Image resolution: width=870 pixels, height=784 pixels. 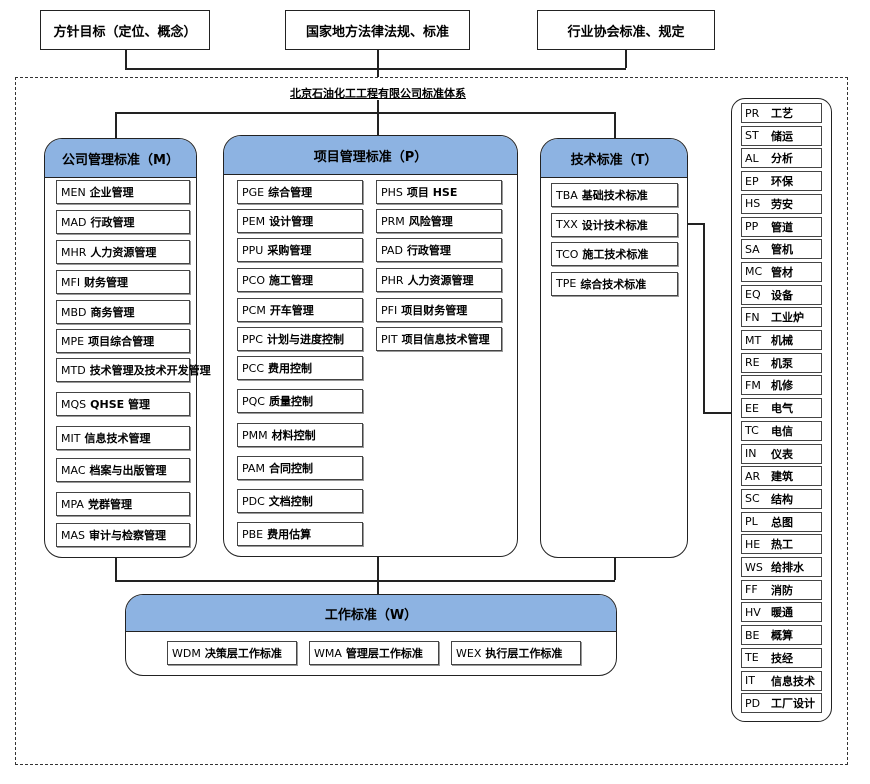 I want to click on item-name: 技经, so click(x=782, y=658).